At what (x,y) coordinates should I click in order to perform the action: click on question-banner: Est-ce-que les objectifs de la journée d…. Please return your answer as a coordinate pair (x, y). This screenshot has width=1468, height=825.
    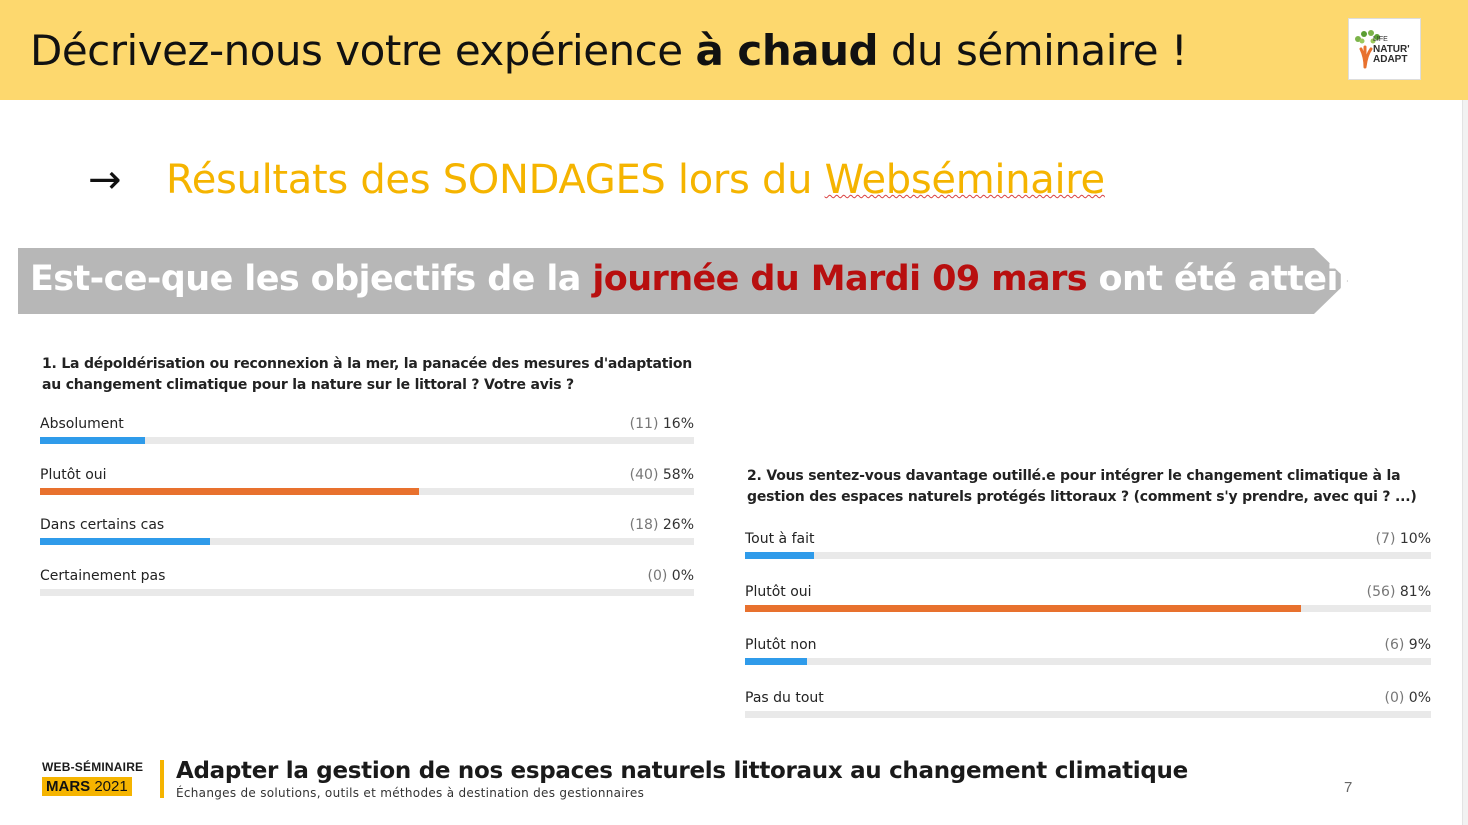
    Looking at the image, I should click on (724, 281).